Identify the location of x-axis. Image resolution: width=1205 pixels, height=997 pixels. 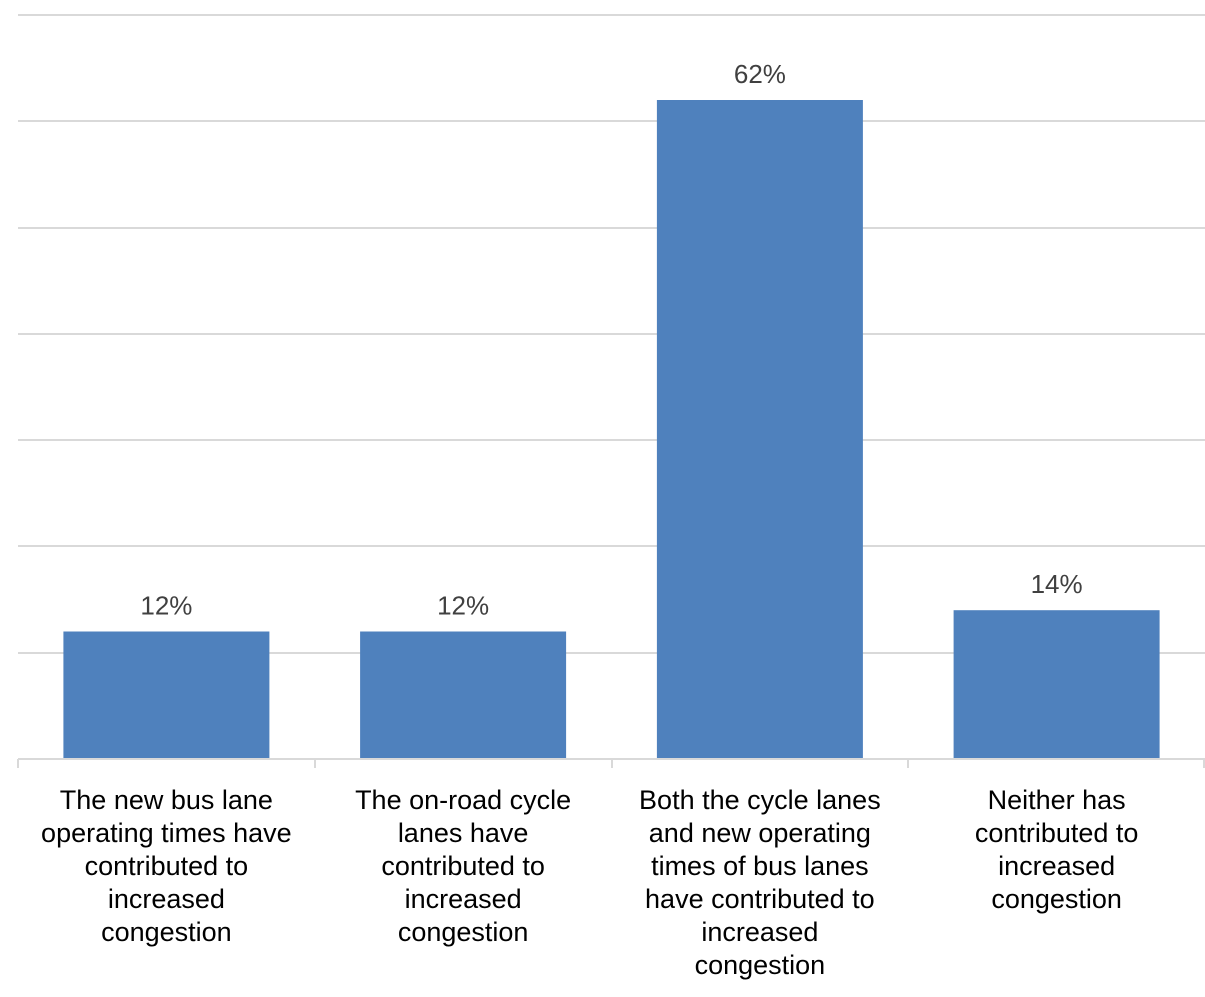
(611, 763).